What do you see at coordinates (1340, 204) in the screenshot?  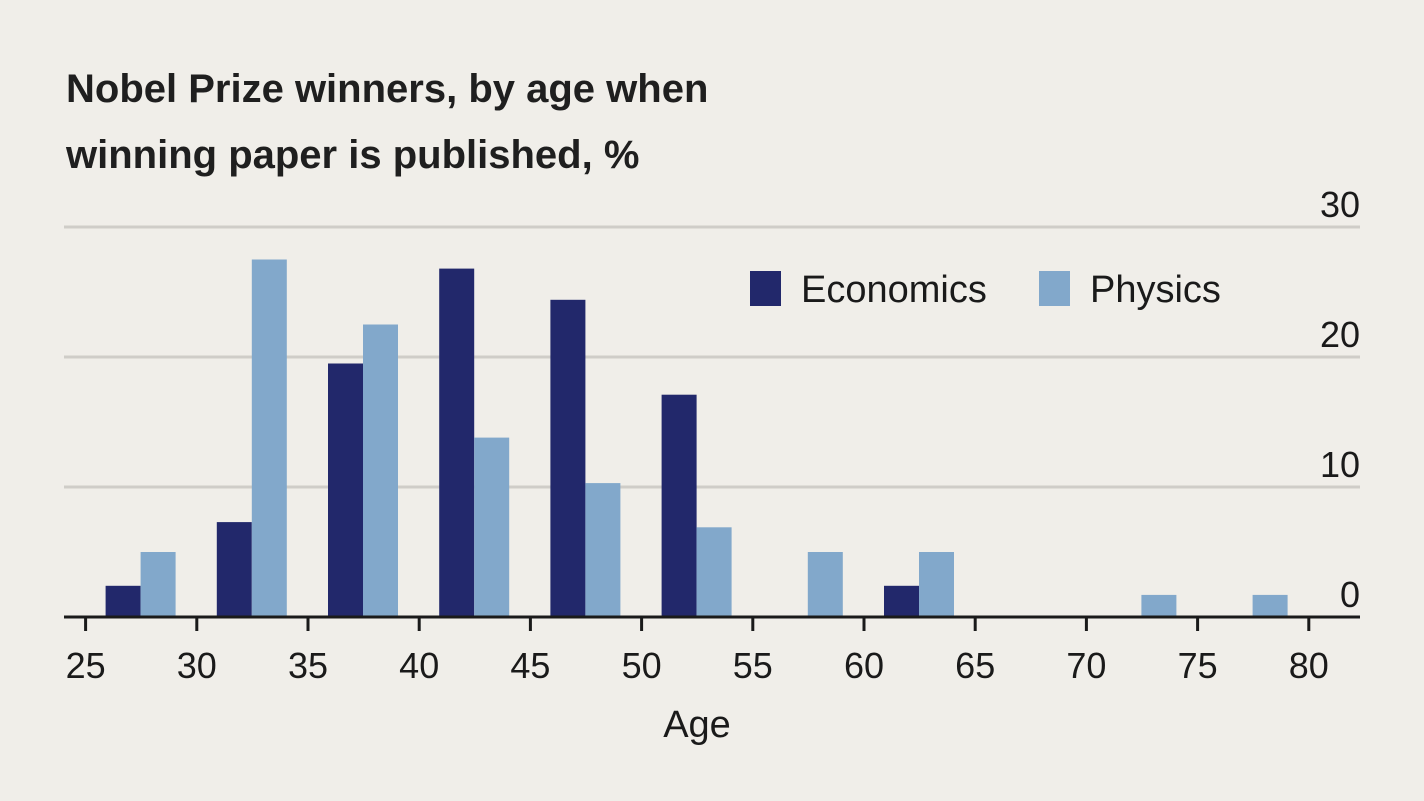 I see `y-tick-label: 30` at bounding box center [1340, 204].